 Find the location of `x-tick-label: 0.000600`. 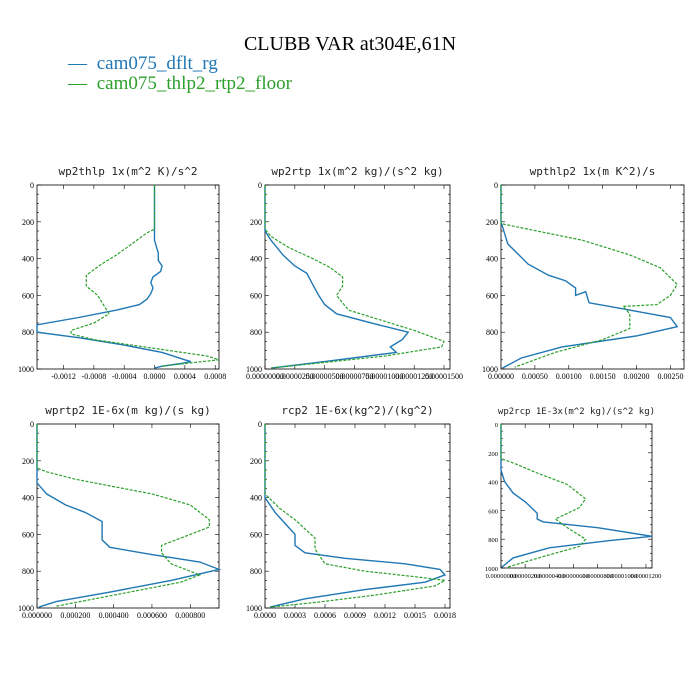

x-tick-label: 0.000600 is located at coordinates (152, 615).